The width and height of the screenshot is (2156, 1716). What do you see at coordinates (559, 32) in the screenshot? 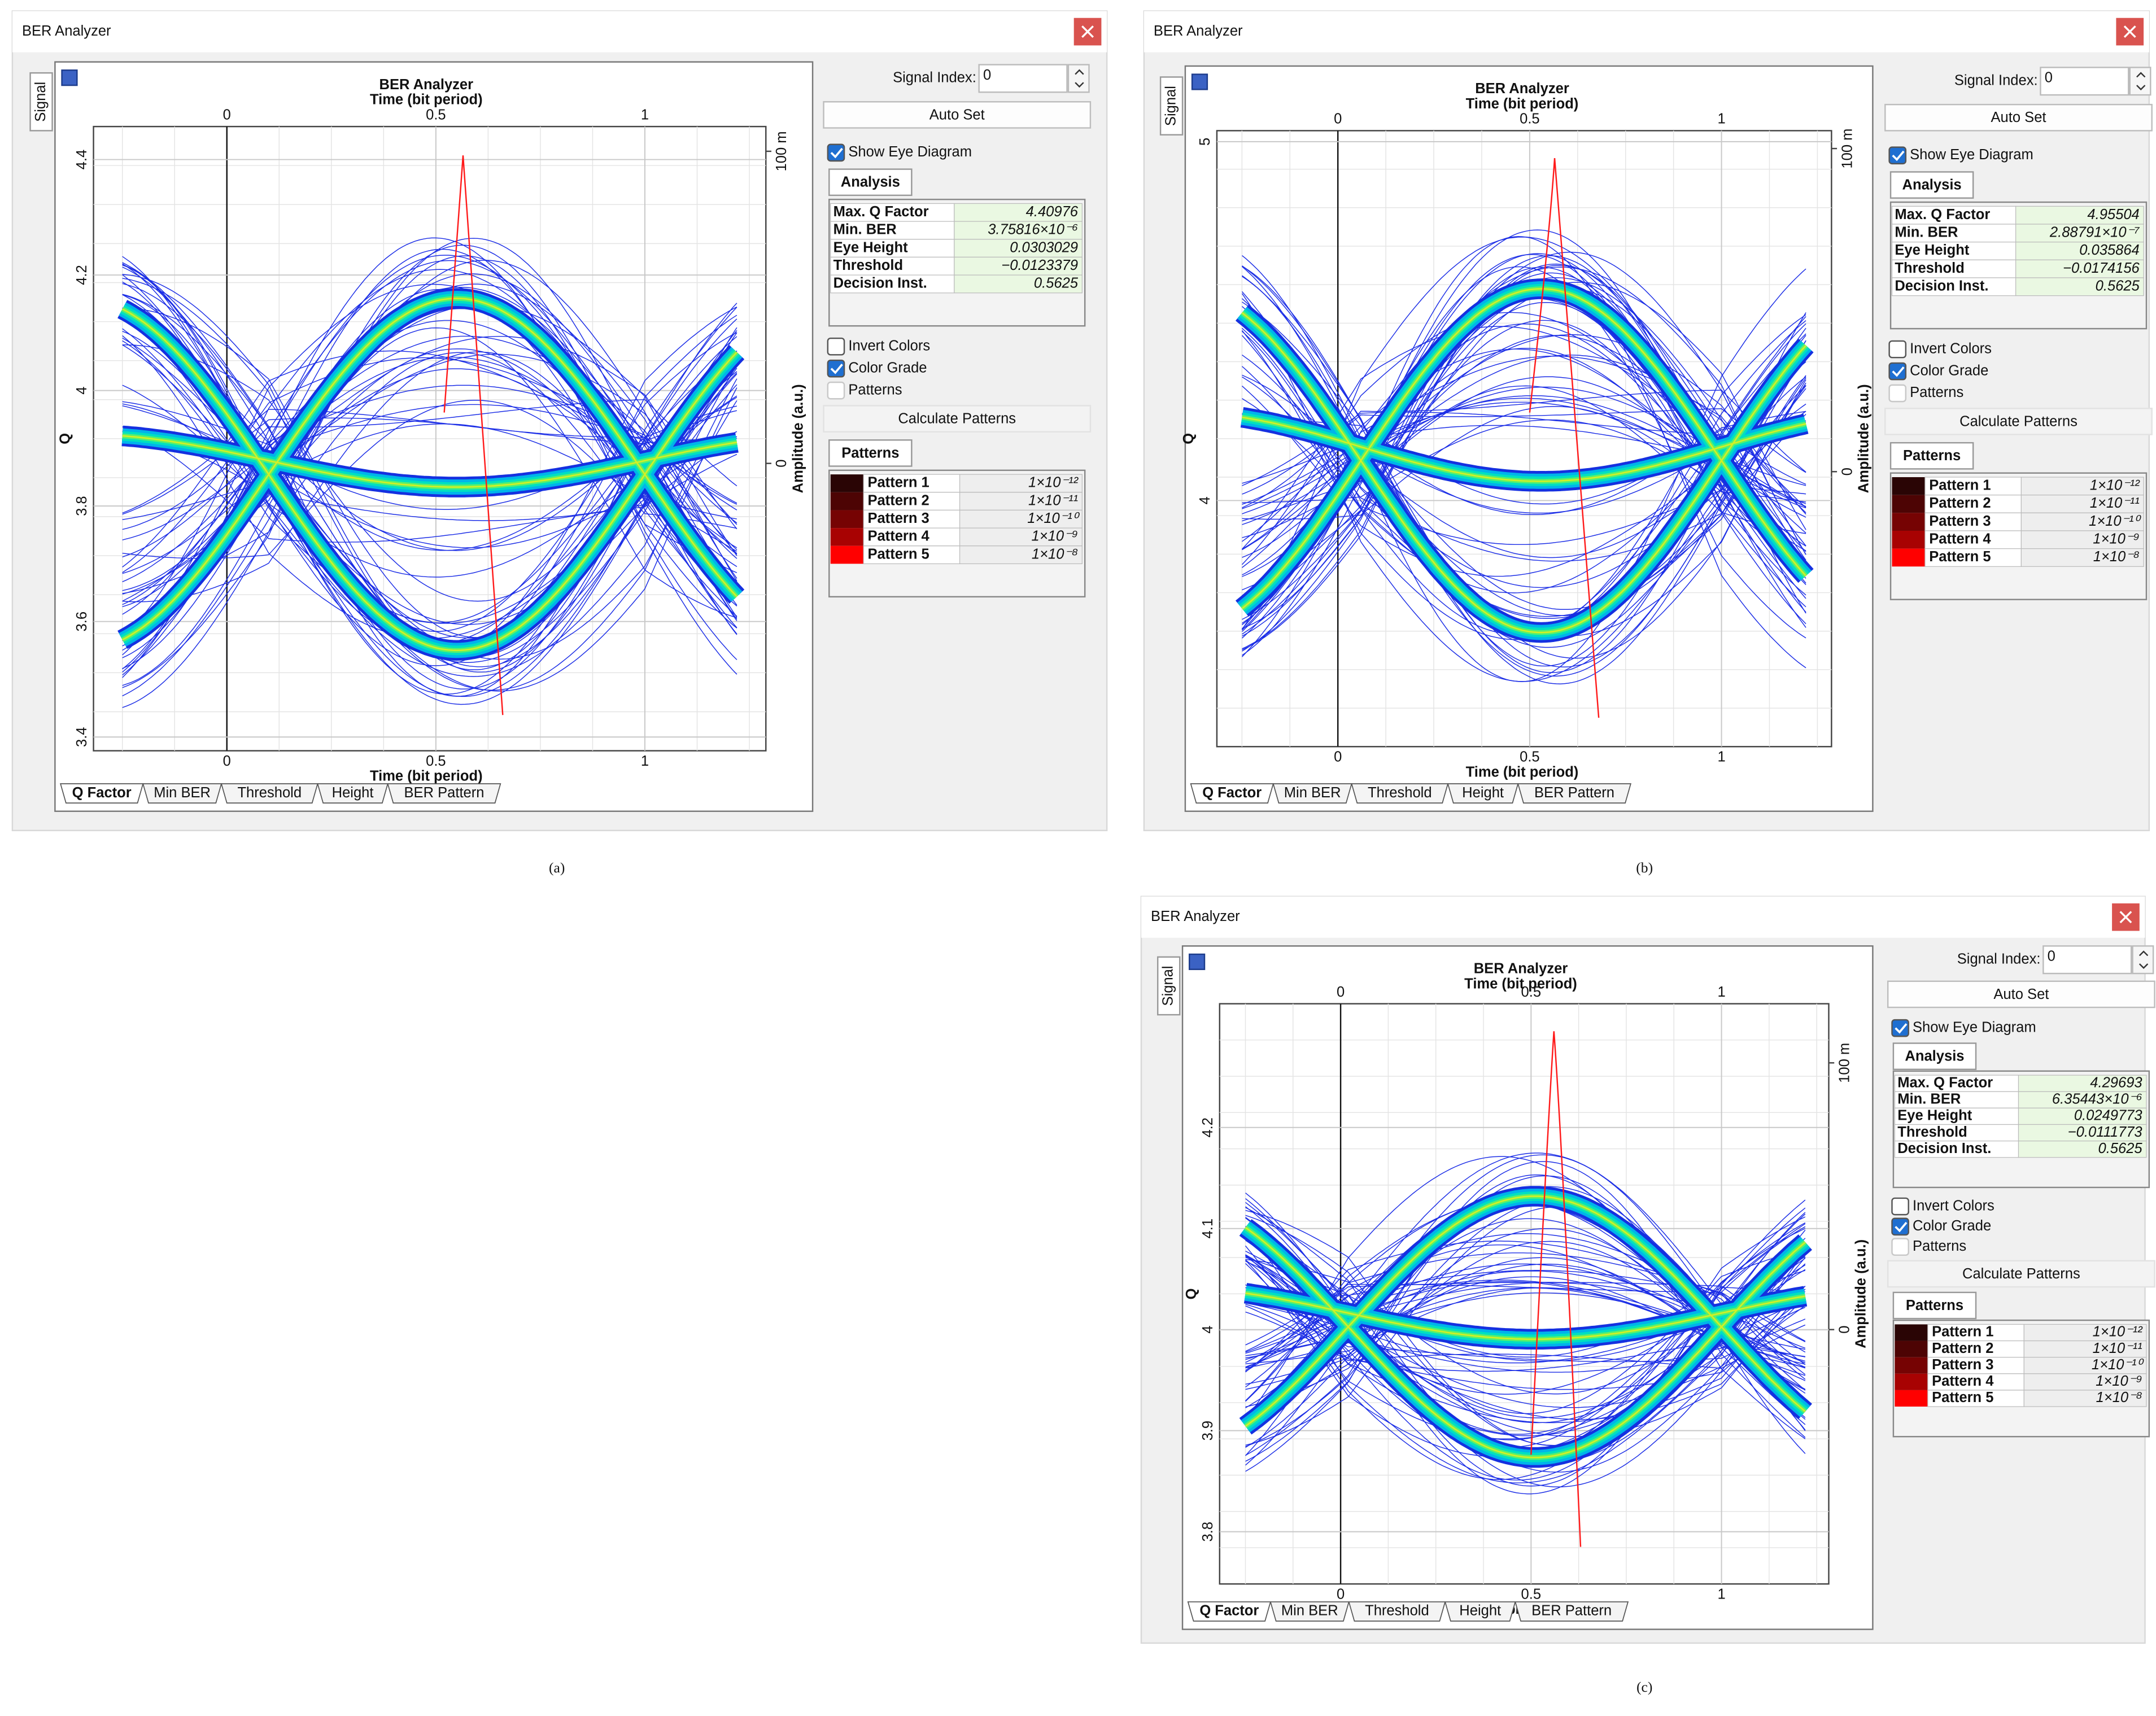
I see `title-bar` at bounding box center [559, 32].